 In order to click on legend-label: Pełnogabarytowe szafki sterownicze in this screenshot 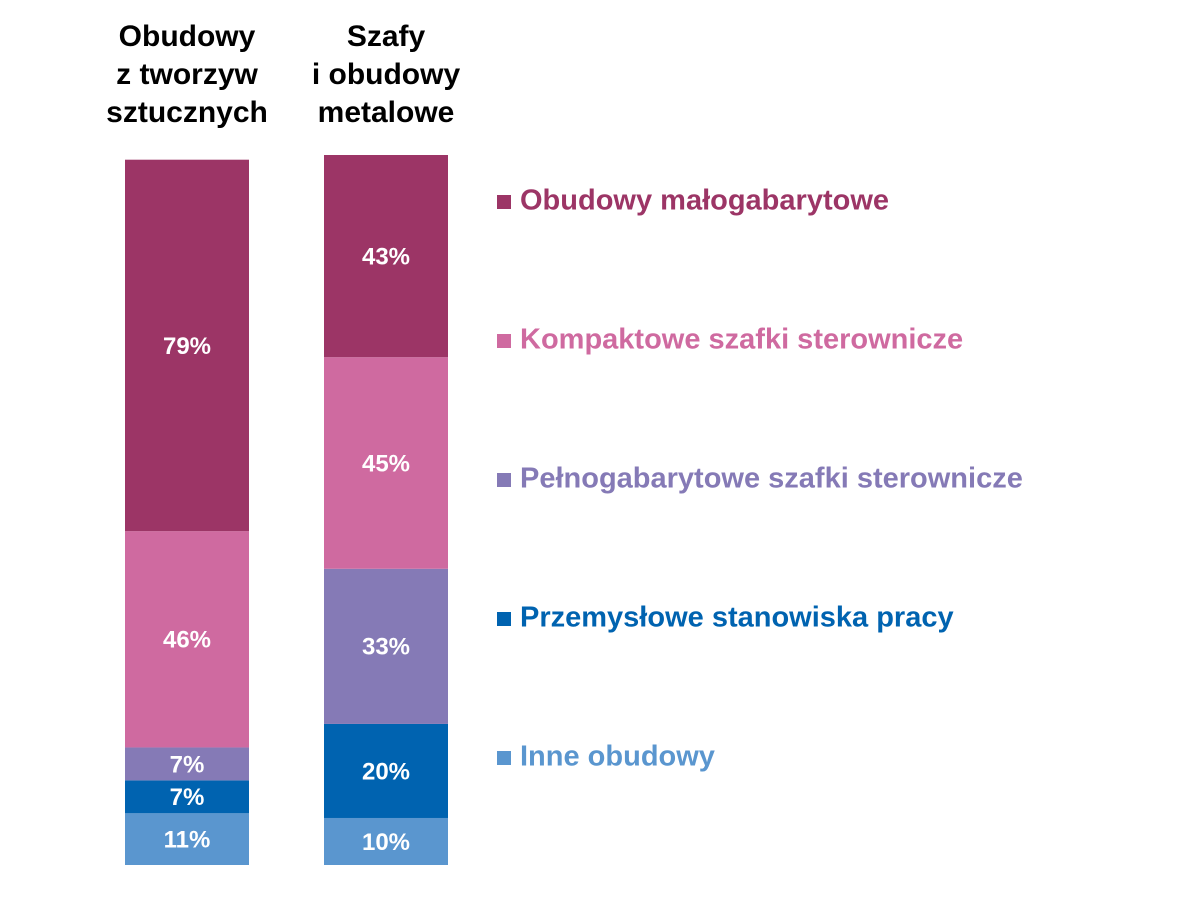, I will do `click(771, 479)`.